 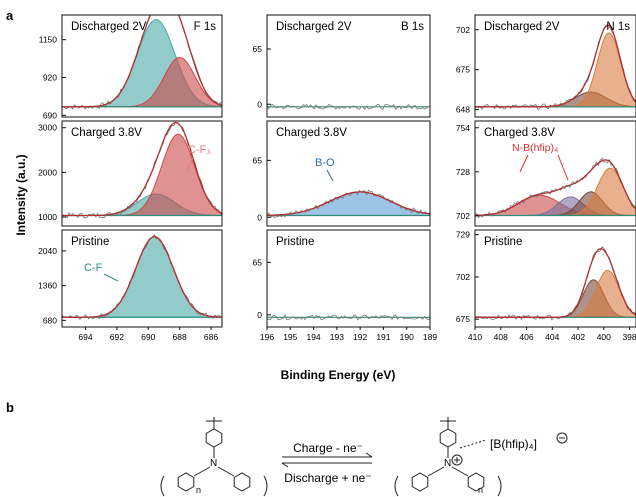 What do you see at coordinates (90, 242) in the screenshot?
I see `state-label: Pristine` at bounding box center [90, 242].